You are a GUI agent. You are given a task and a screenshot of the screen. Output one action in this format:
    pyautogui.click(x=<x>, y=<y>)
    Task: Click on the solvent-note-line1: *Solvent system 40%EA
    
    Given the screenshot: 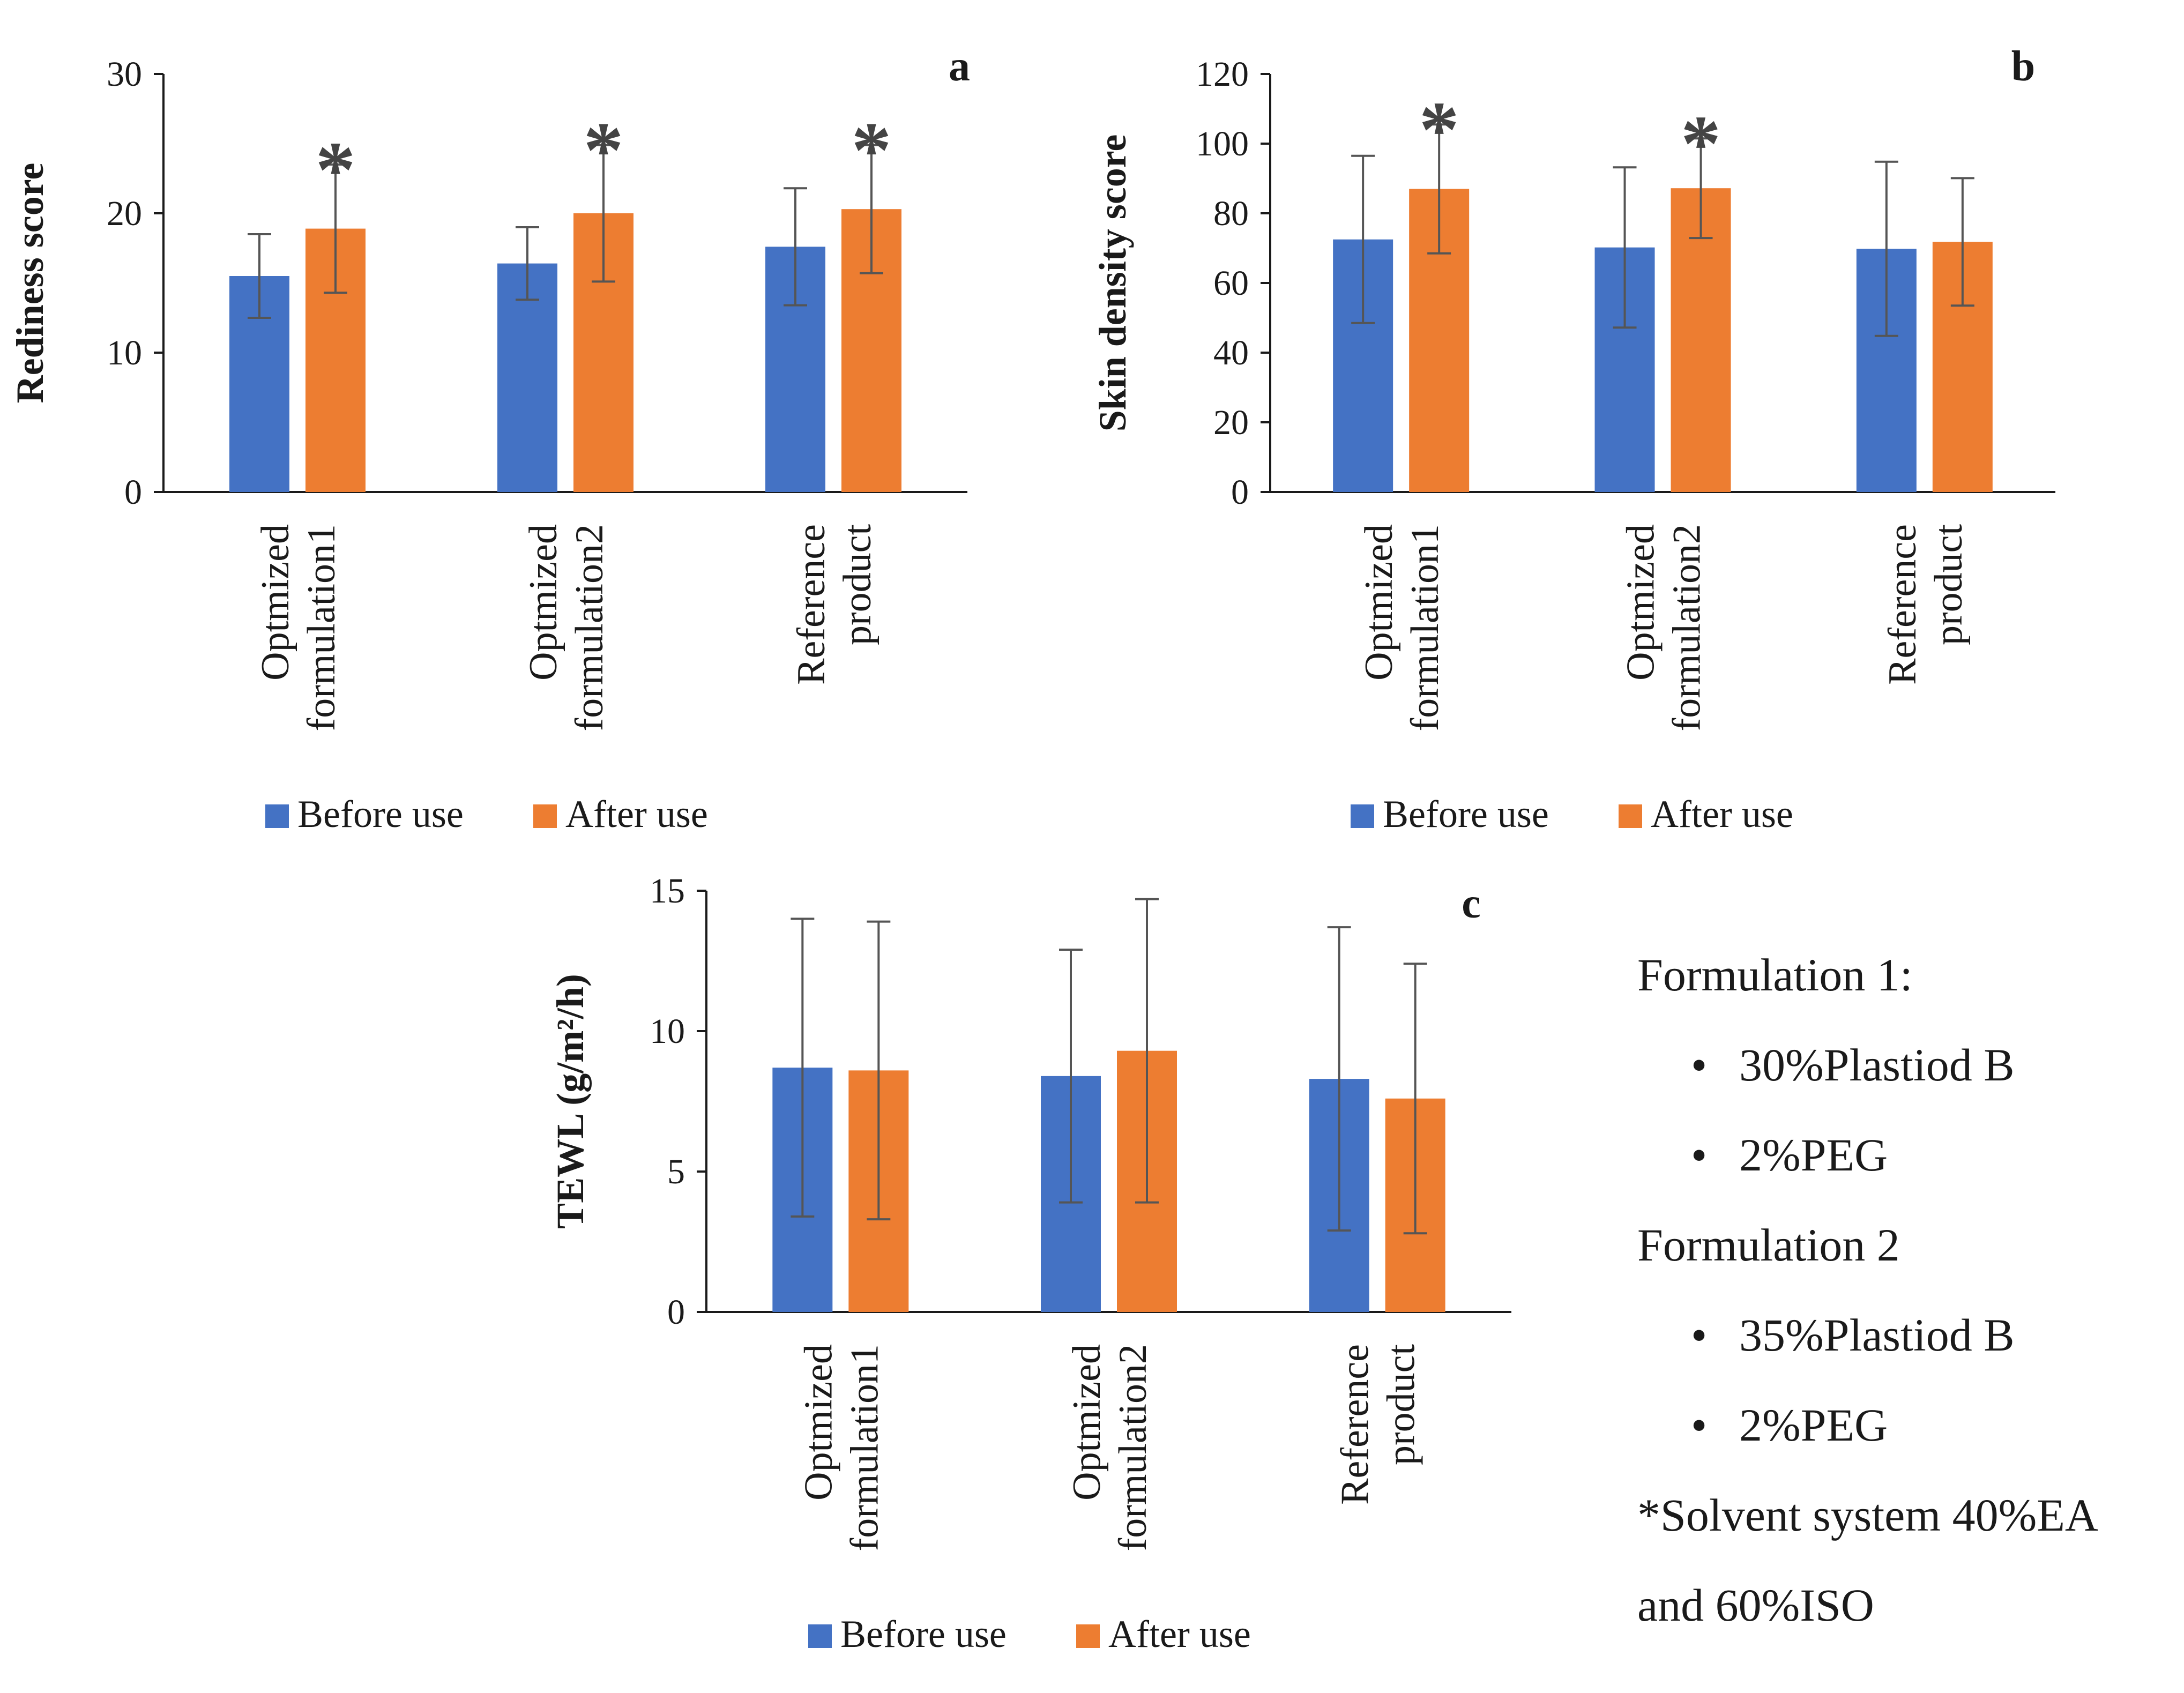 What is the action you would take?
    pyautogui.click(x=1868, y=1515)
    